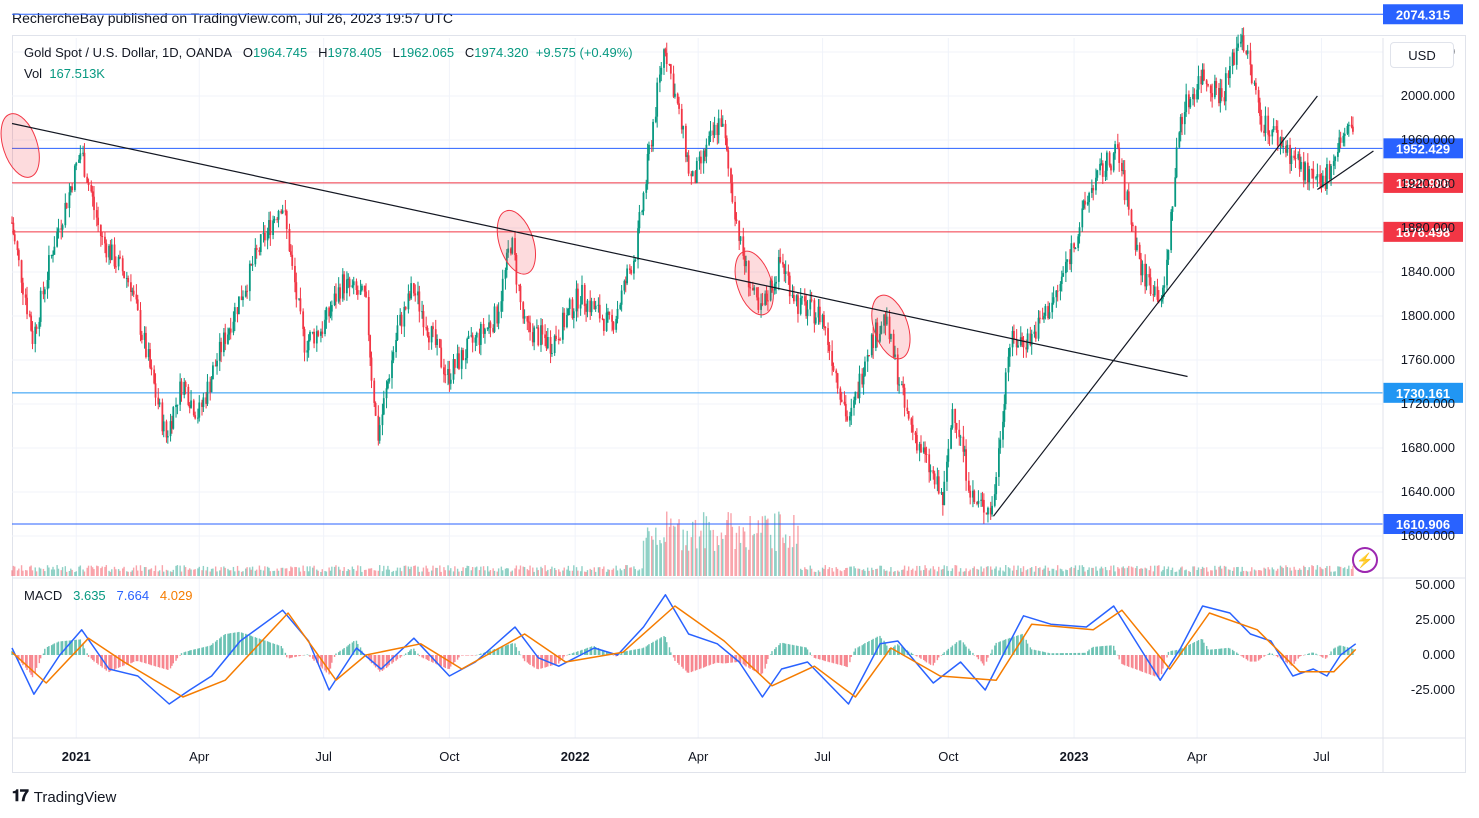 The width and height of the screenshot is (1479, 818). Describe the element at coordinates (684, 651) in the screenshot. I see `signal-line` at that location.